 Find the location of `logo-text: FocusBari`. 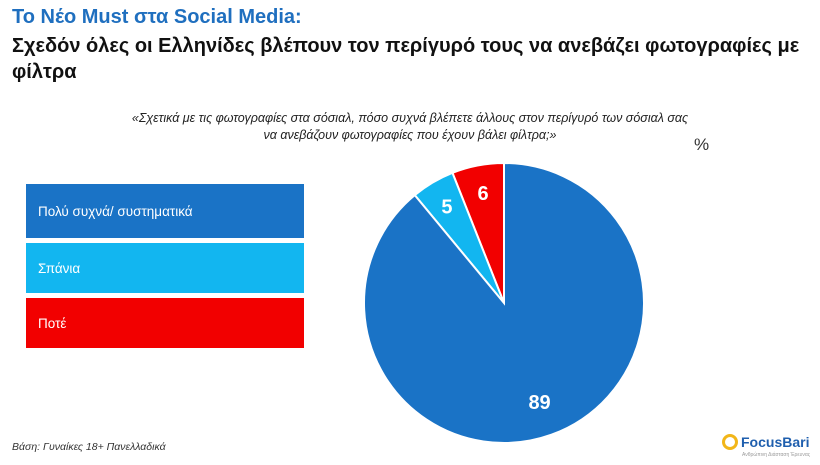

logo-text: FocusBari is located at coordinates (775, 442).